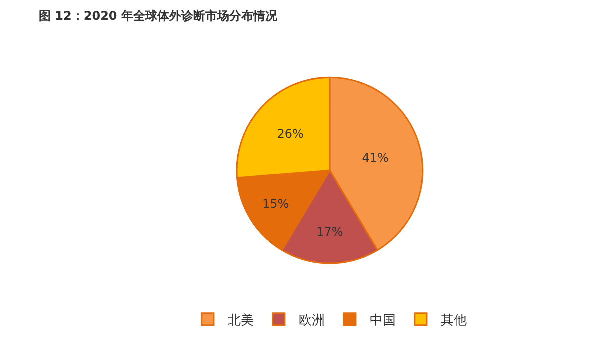 Image resolution: width=611 pixels, height=361 pixels. What do you see at coordinates (453, 321) in the screenshot?
I see `legend-label: 其他` at bounding box center [453, 321].